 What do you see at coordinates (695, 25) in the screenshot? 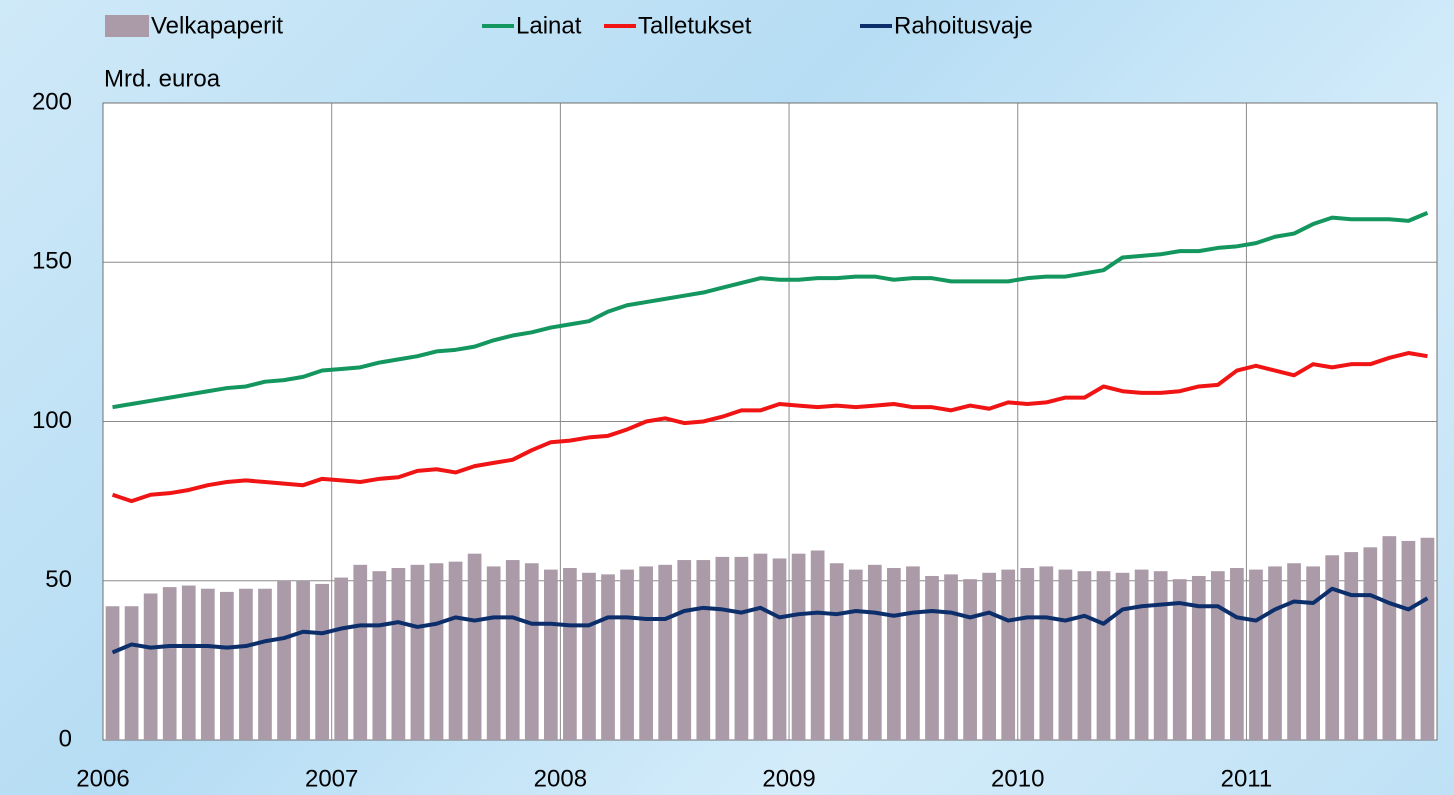
I see `legend-label: Talletukset` at bounding box center [695, 25].